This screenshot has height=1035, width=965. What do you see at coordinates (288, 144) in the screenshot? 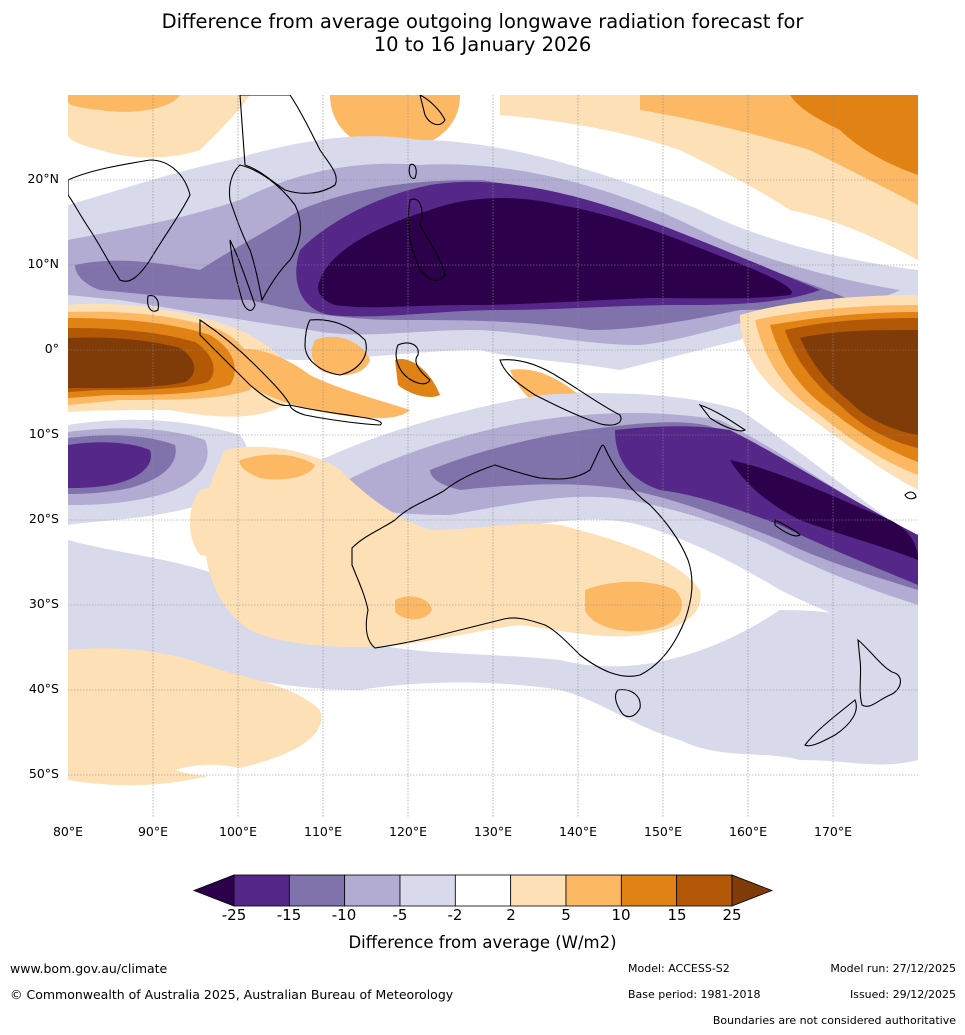
I see `coastline-china` at bounding box center [288, 144].